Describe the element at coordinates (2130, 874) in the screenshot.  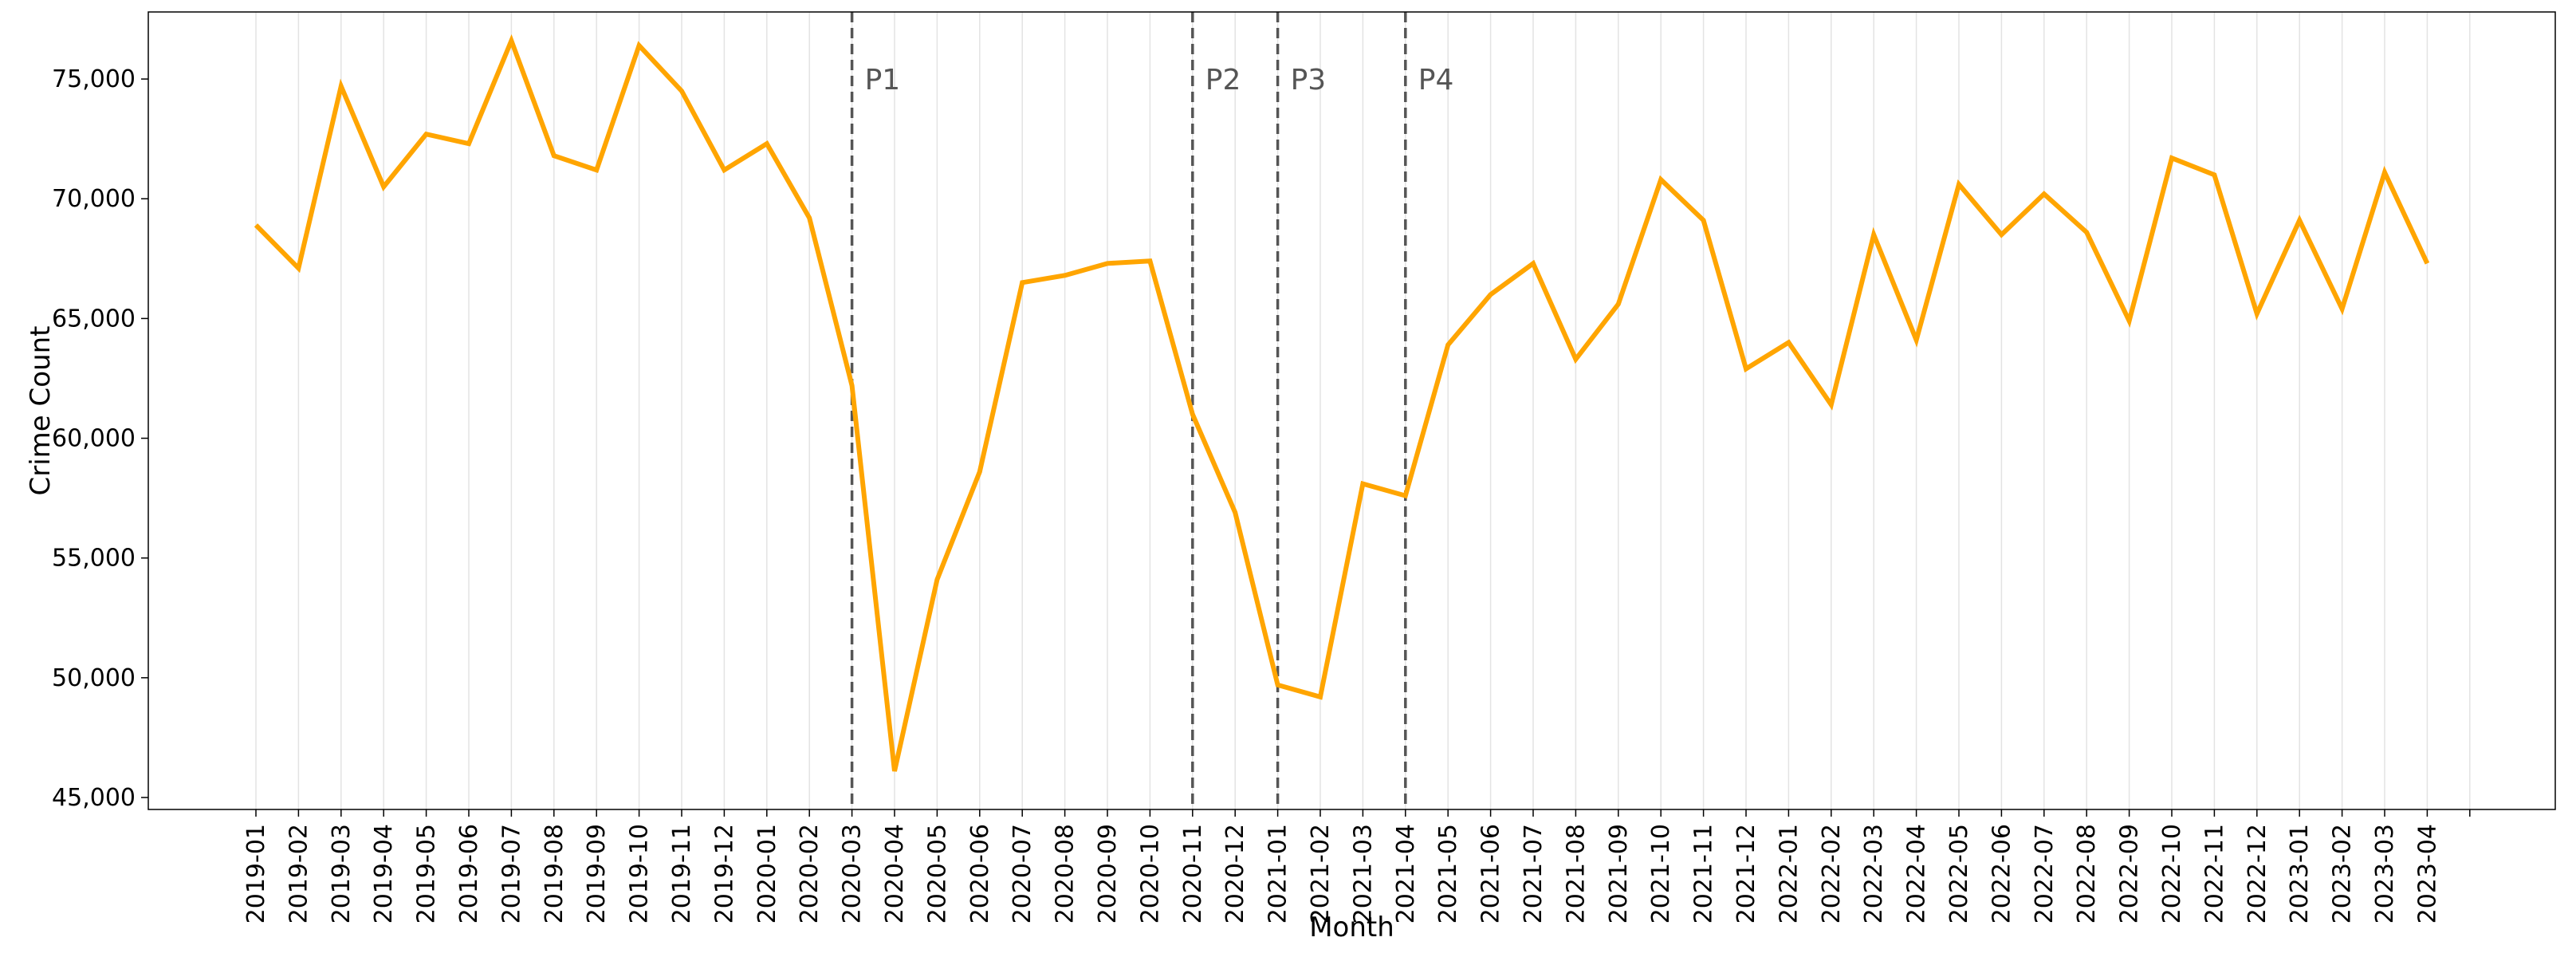
I see `x-tick-label: 2022-09` at that location.